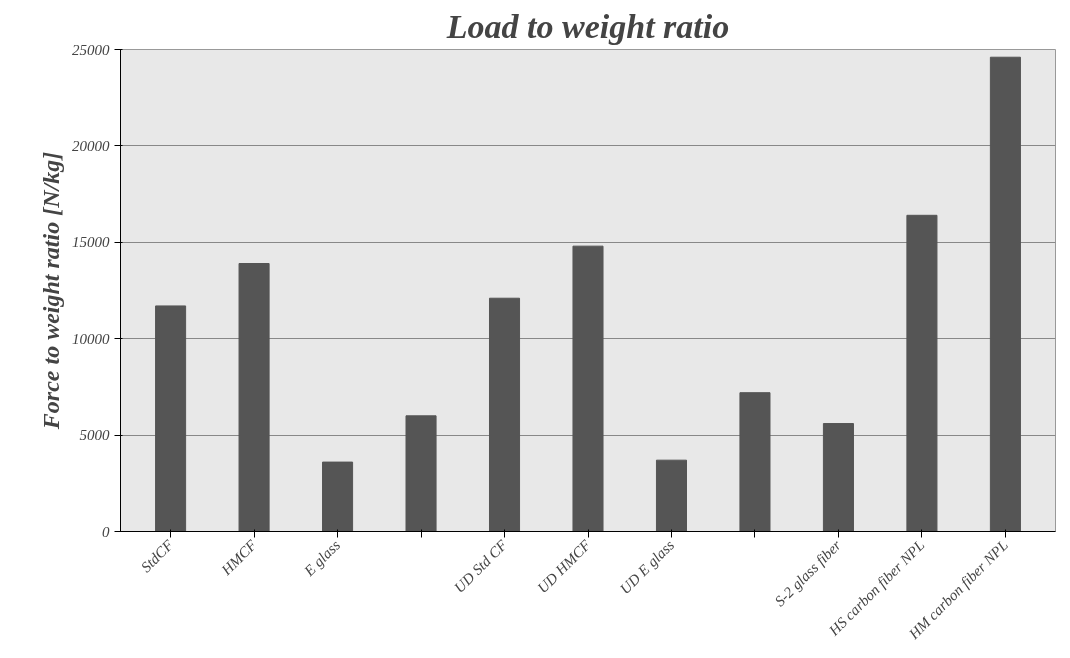  I want to click on y-tick-label: 25000, so click(91, 49).